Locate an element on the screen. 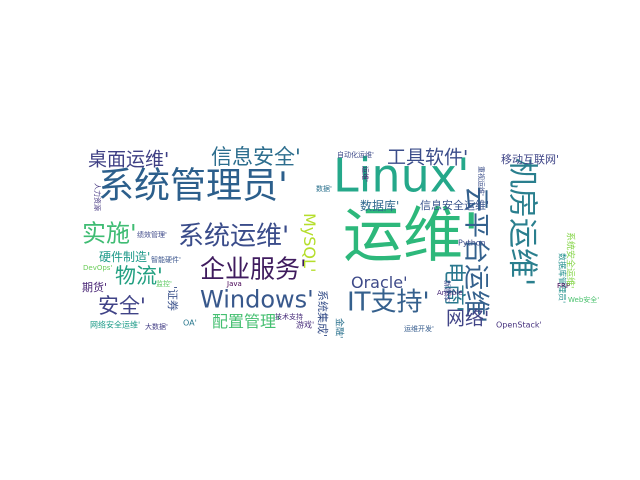 The height and width of the screenshot is (480, 640). cloud-word: 重视运维' is located at coordinates (481, 181).